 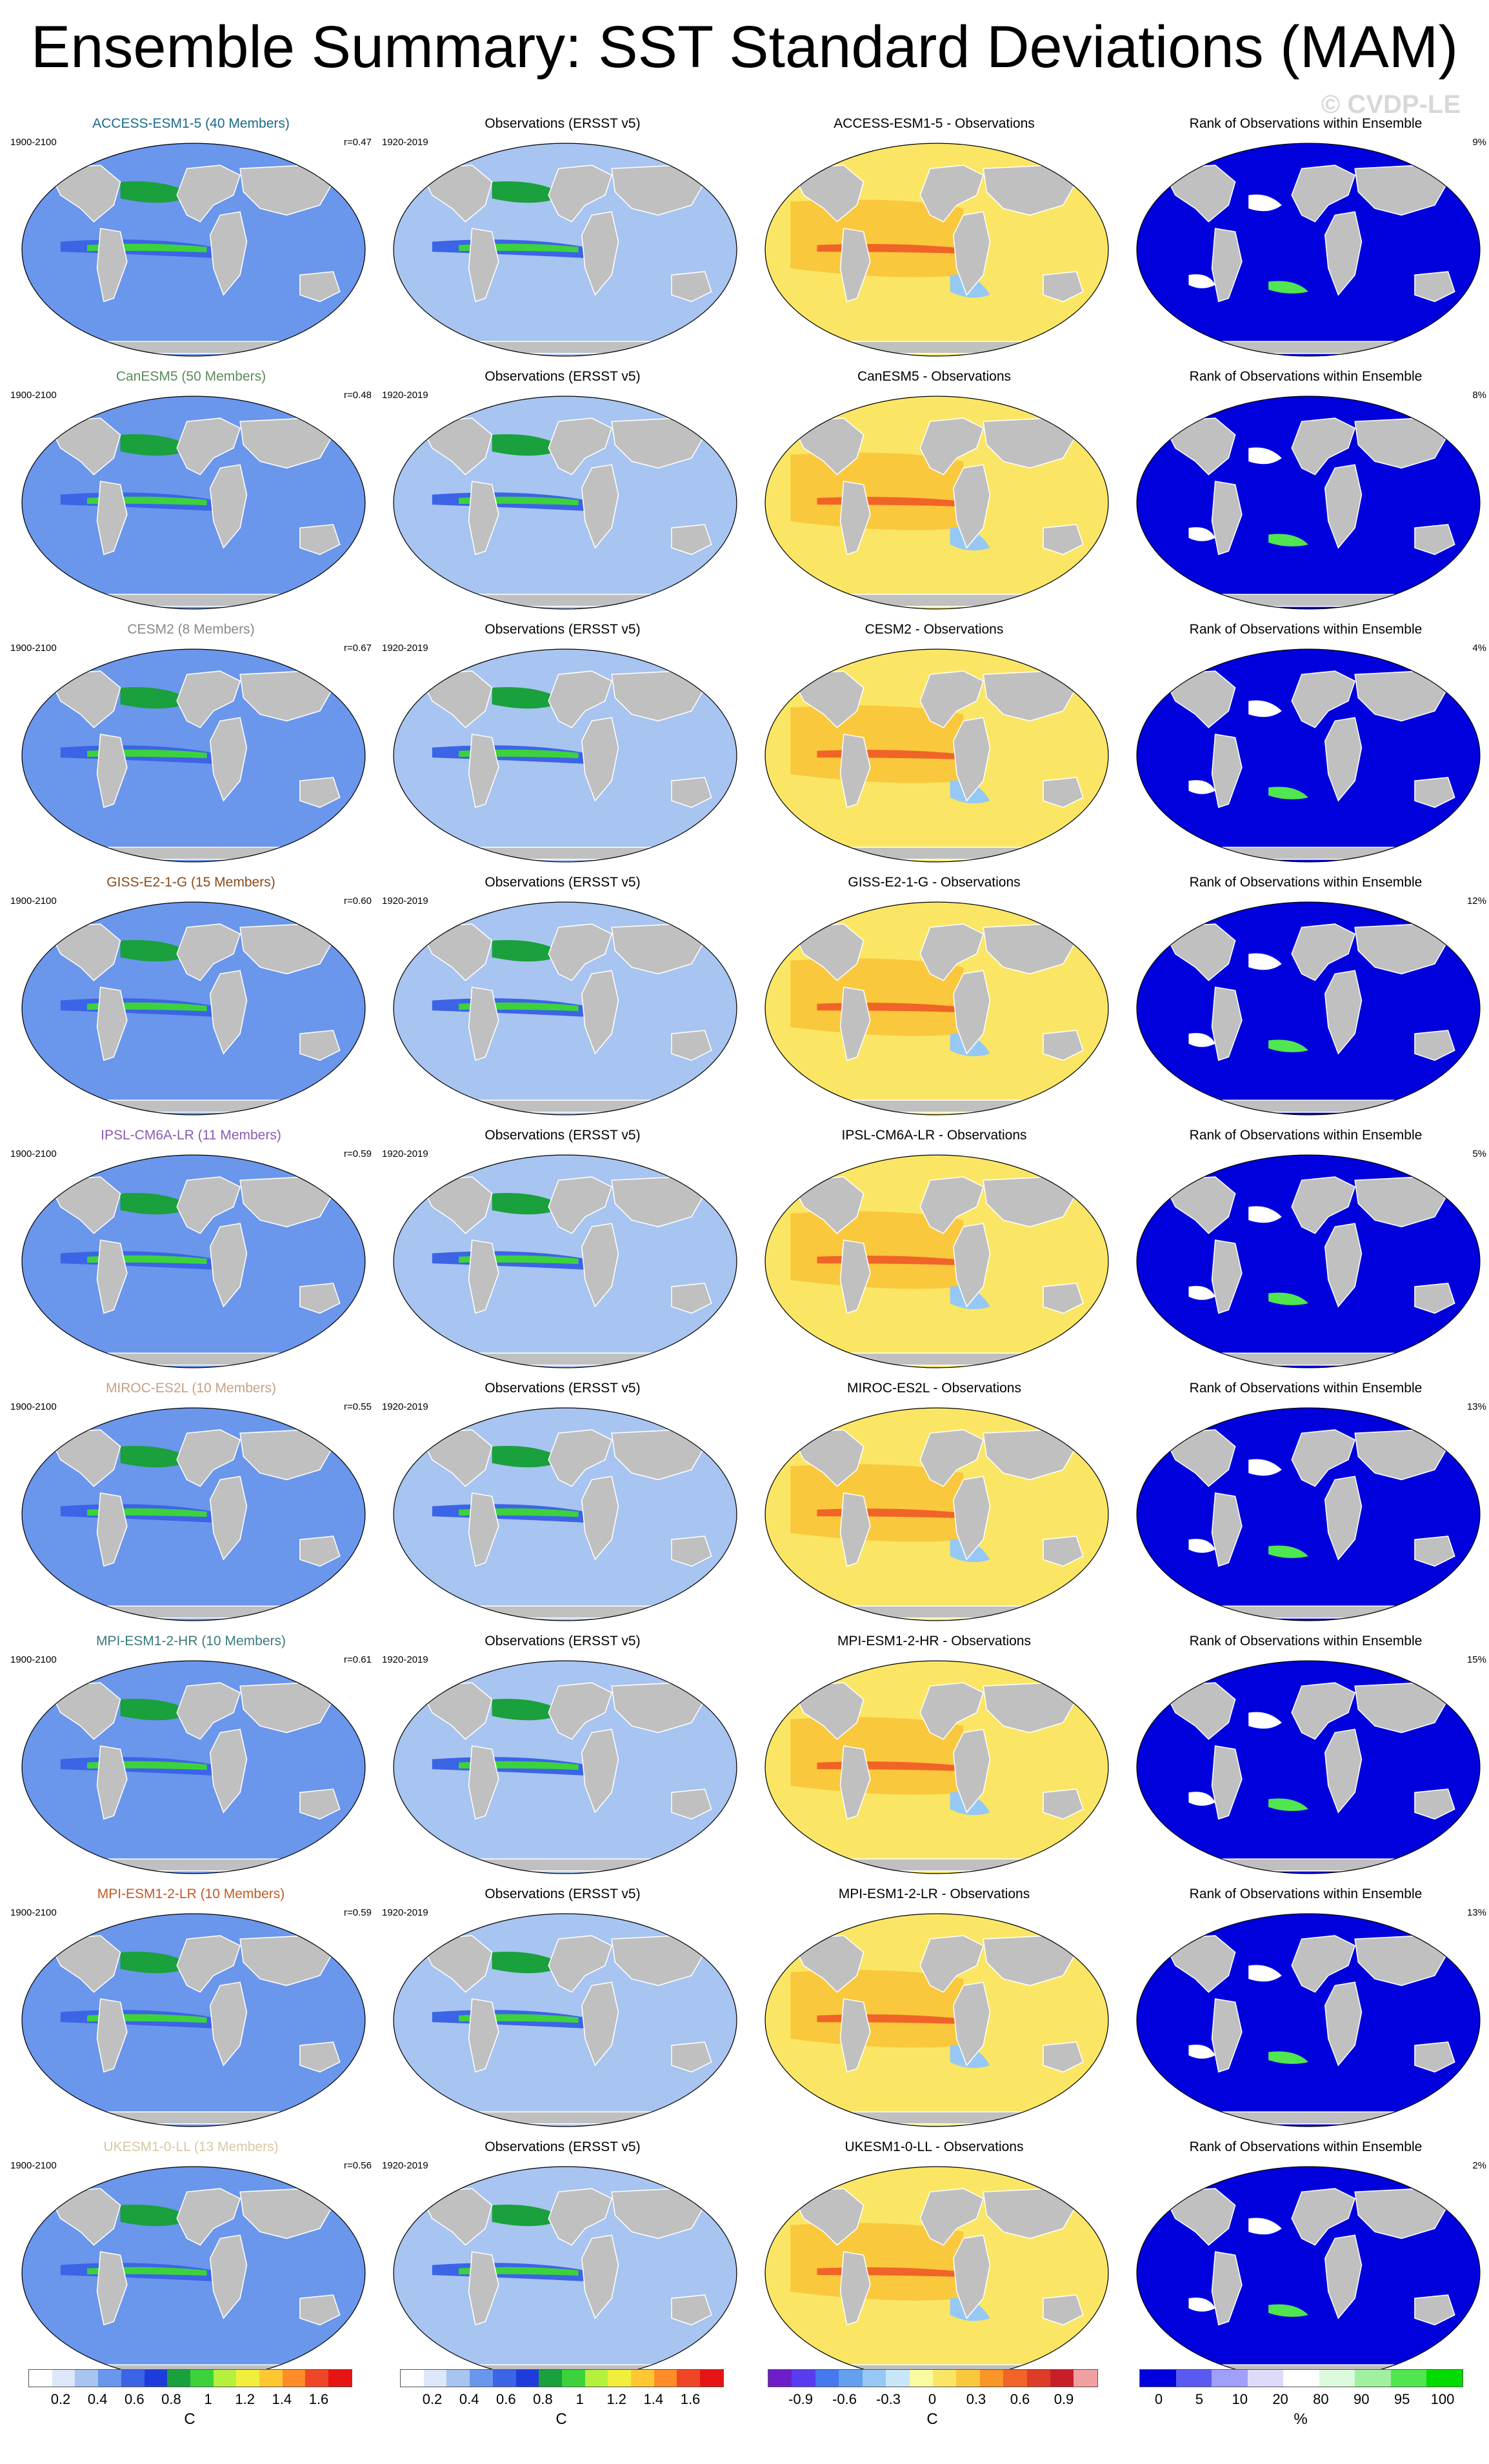 What do you see at coordinates (934, 883) in the screenshot?
I see `panel-title: GISS-E2-1-G - Observations` at bounding box center [934, 883].